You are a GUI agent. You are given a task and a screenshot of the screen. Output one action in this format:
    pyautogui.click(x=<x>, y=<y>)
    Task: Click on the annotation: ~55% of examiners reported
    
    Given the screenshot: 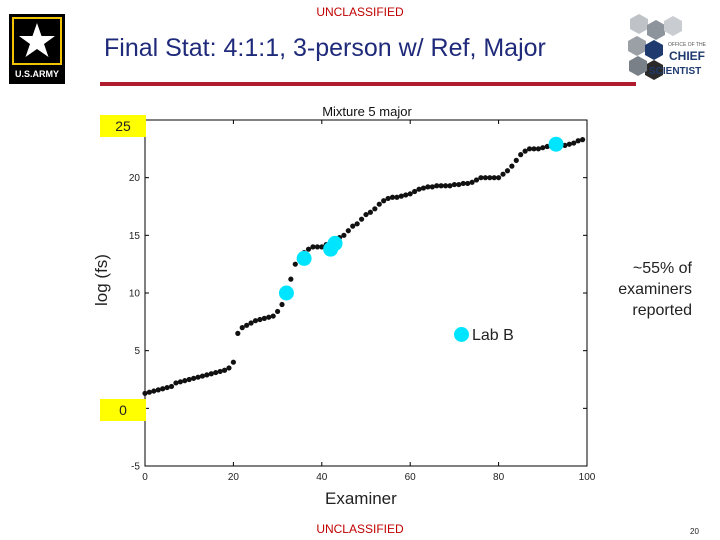 What is the action you would take?
    pyautogui.click(x=644, y=289)
    